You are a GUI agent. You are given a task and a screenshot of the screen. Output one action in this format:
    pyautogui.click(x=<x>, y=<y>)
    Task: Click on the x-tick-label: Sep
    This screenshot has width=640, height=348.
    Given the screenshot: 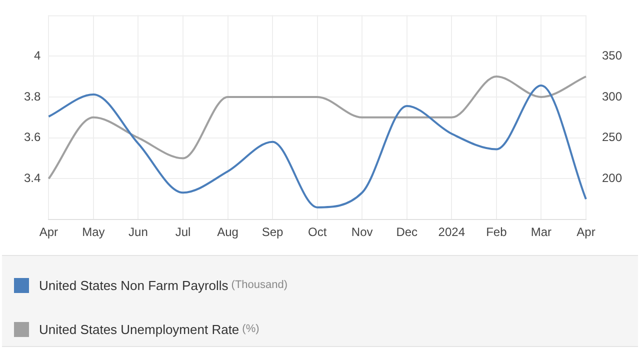 What is the action you would take?
    pyautogui.click(x=273, y=232)
    